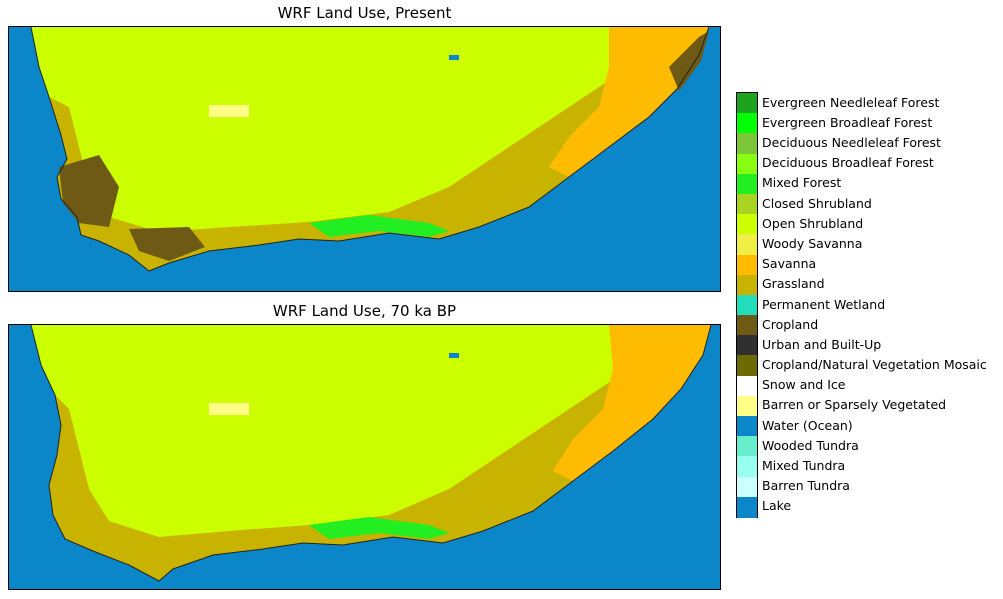 The image size is (1003, 599). I want to click on legend-label: Urban and Built-Up, so click(822, 344).